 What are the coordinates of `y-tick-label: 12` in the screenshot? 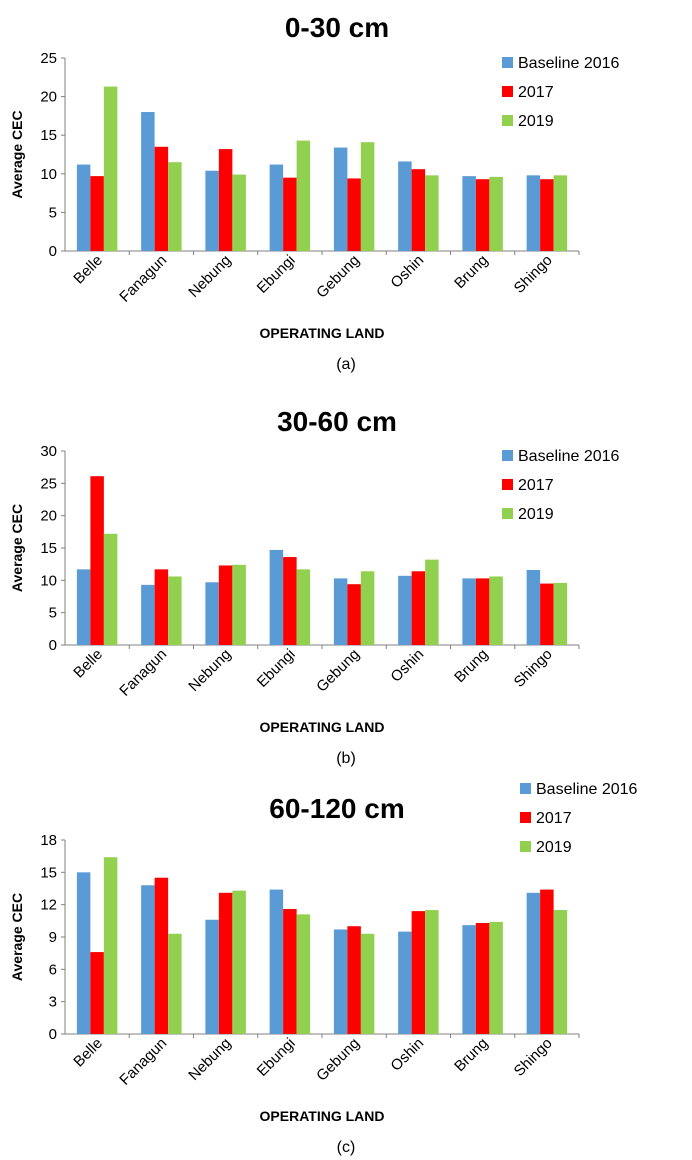 It's located at (48, 905).